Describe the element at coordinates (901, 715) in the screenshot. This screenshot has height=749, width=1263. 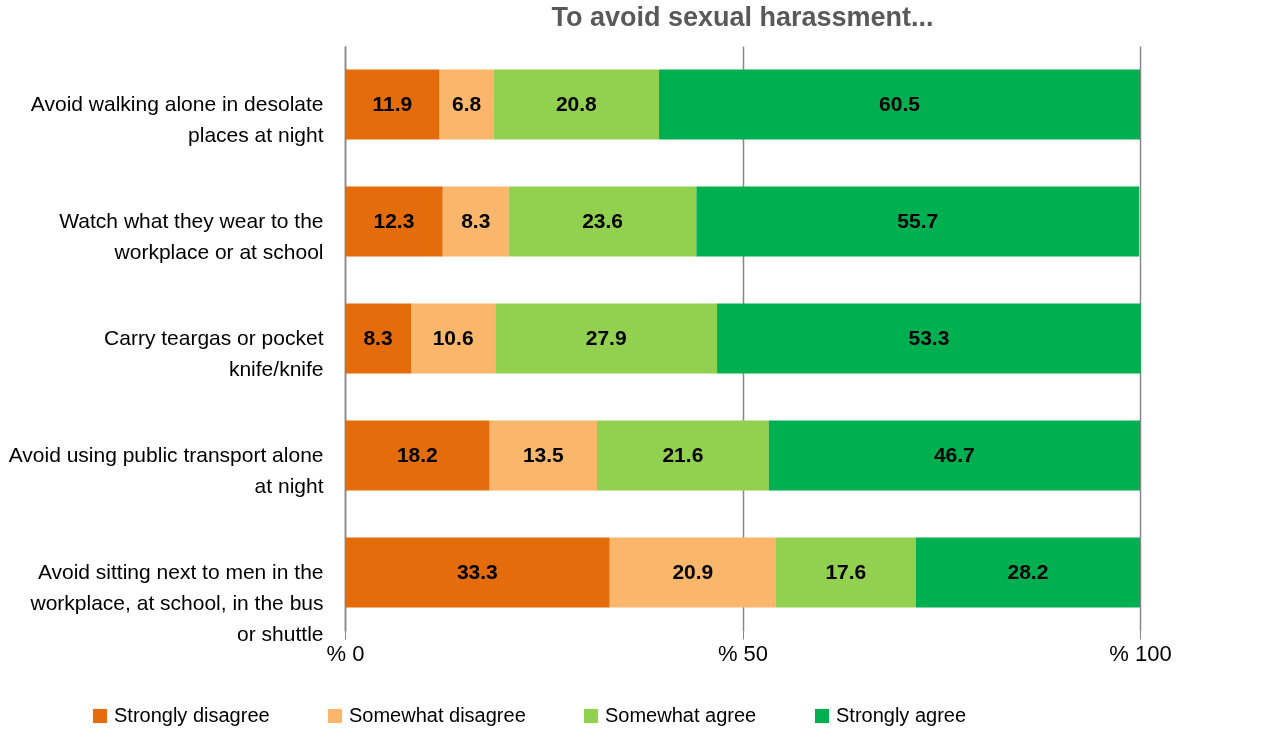
I see `legend-label: Strongly agree` at that location.